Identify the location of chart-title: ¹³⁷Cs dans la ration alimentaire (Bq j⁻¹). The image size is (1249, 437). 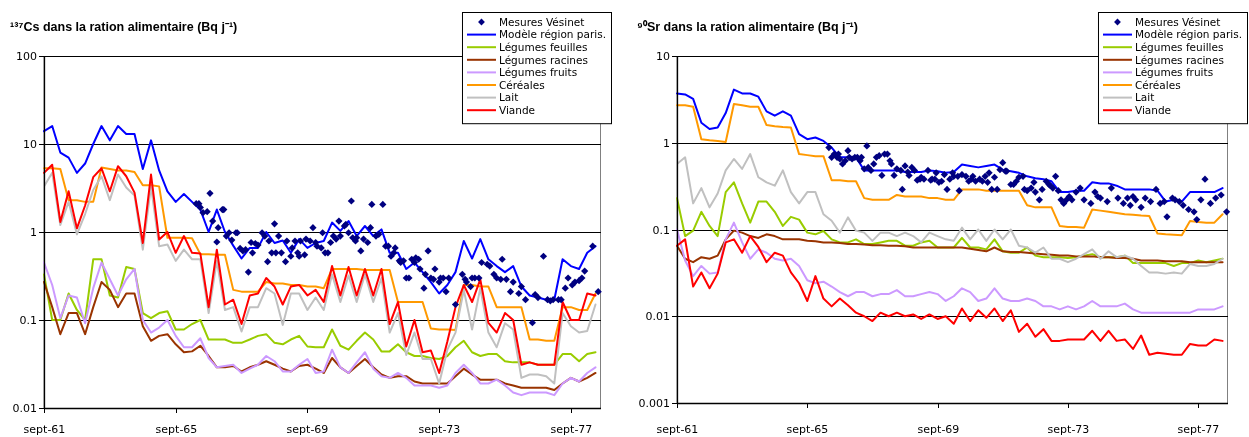
(124, 27).